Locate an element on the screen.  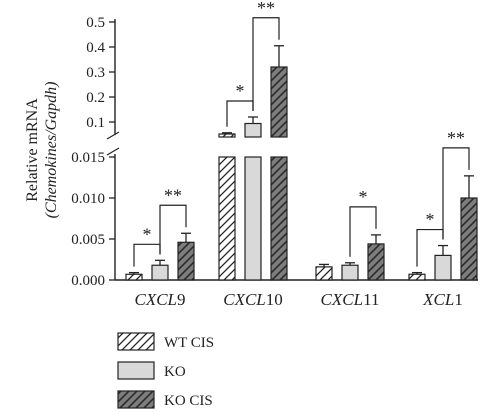
y-axis-label: Relative mRNA is located at coordinates (32, 150).